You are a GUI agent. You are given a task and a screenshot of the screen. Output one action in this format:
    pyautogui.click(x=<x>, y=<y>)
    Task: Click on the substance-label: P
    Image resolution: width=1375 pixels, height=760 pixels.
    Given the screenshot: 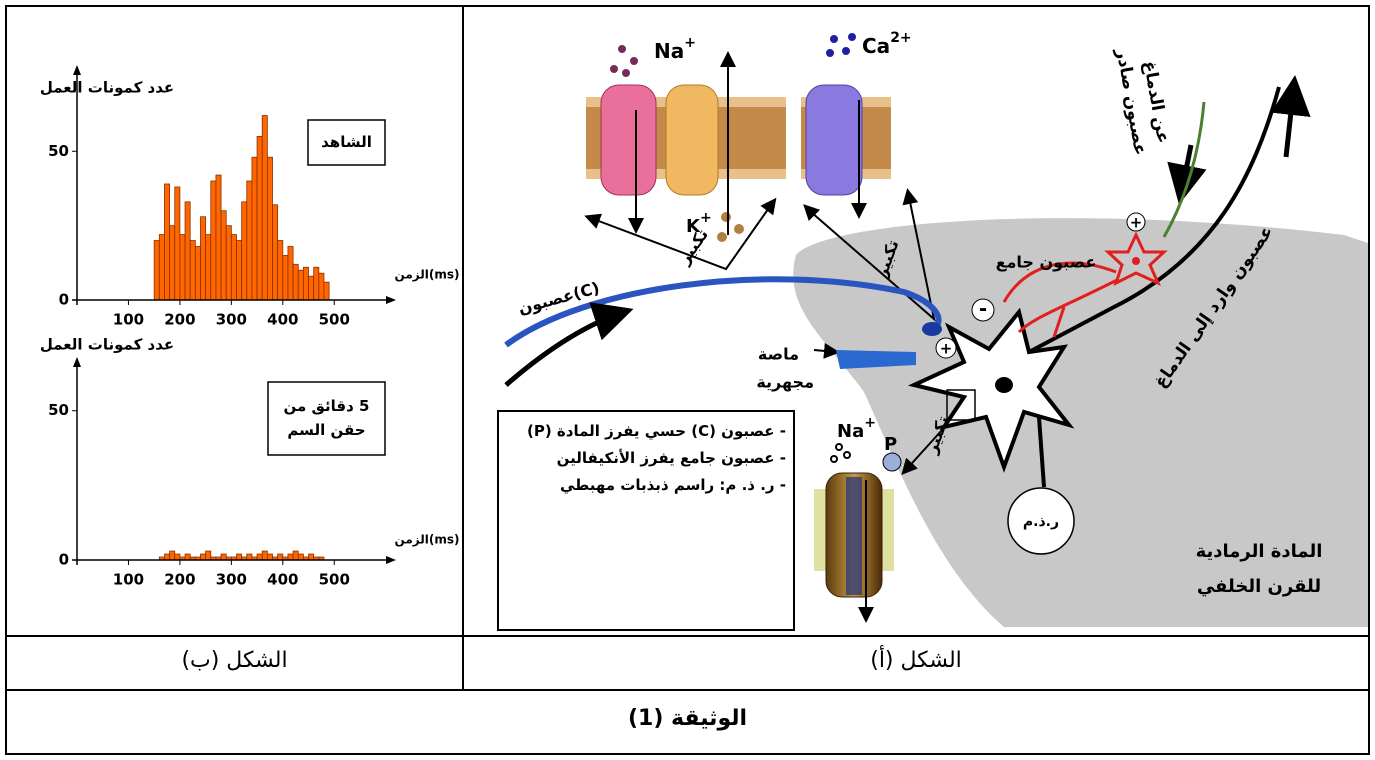 What is the action you would take?
    pyautogui.click(x=890, y=444)
    